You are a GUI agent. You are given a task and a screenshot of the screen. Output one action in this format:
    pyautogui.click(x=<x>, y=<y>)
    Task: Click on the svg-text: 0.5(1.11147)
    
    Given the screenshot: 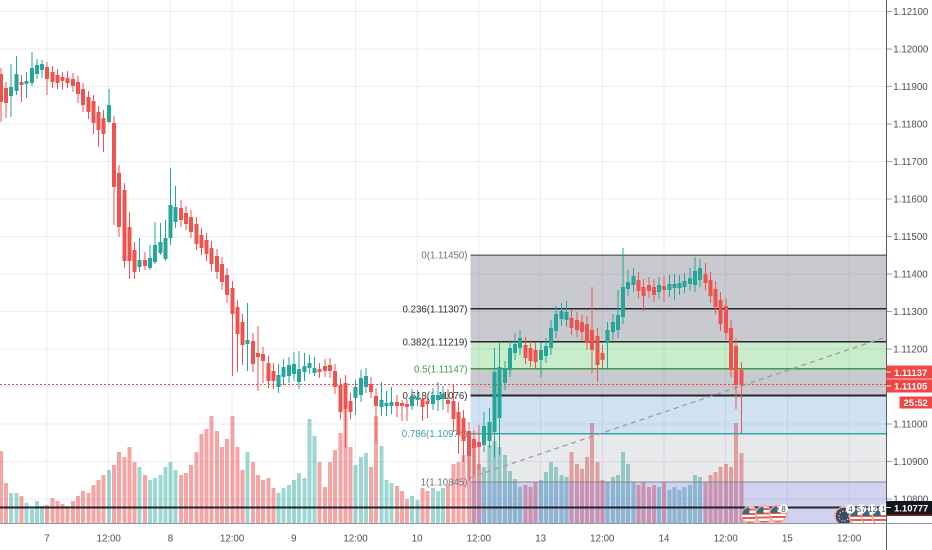 What is the action you would take?
    pyautogui.click(x=441, y=369)
    